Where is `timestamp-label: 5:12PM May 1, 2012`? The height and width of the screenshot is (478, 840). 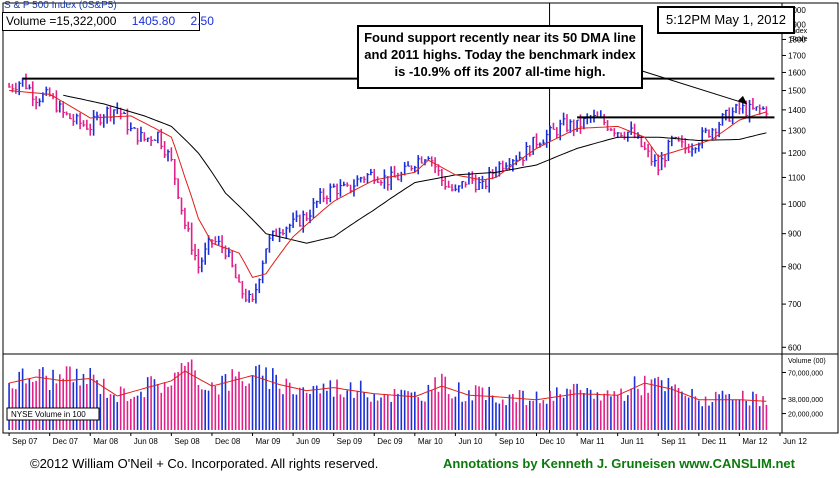
timestamp-label: 5:12PM May 1, 2012 is located at coordinates (726, 20).